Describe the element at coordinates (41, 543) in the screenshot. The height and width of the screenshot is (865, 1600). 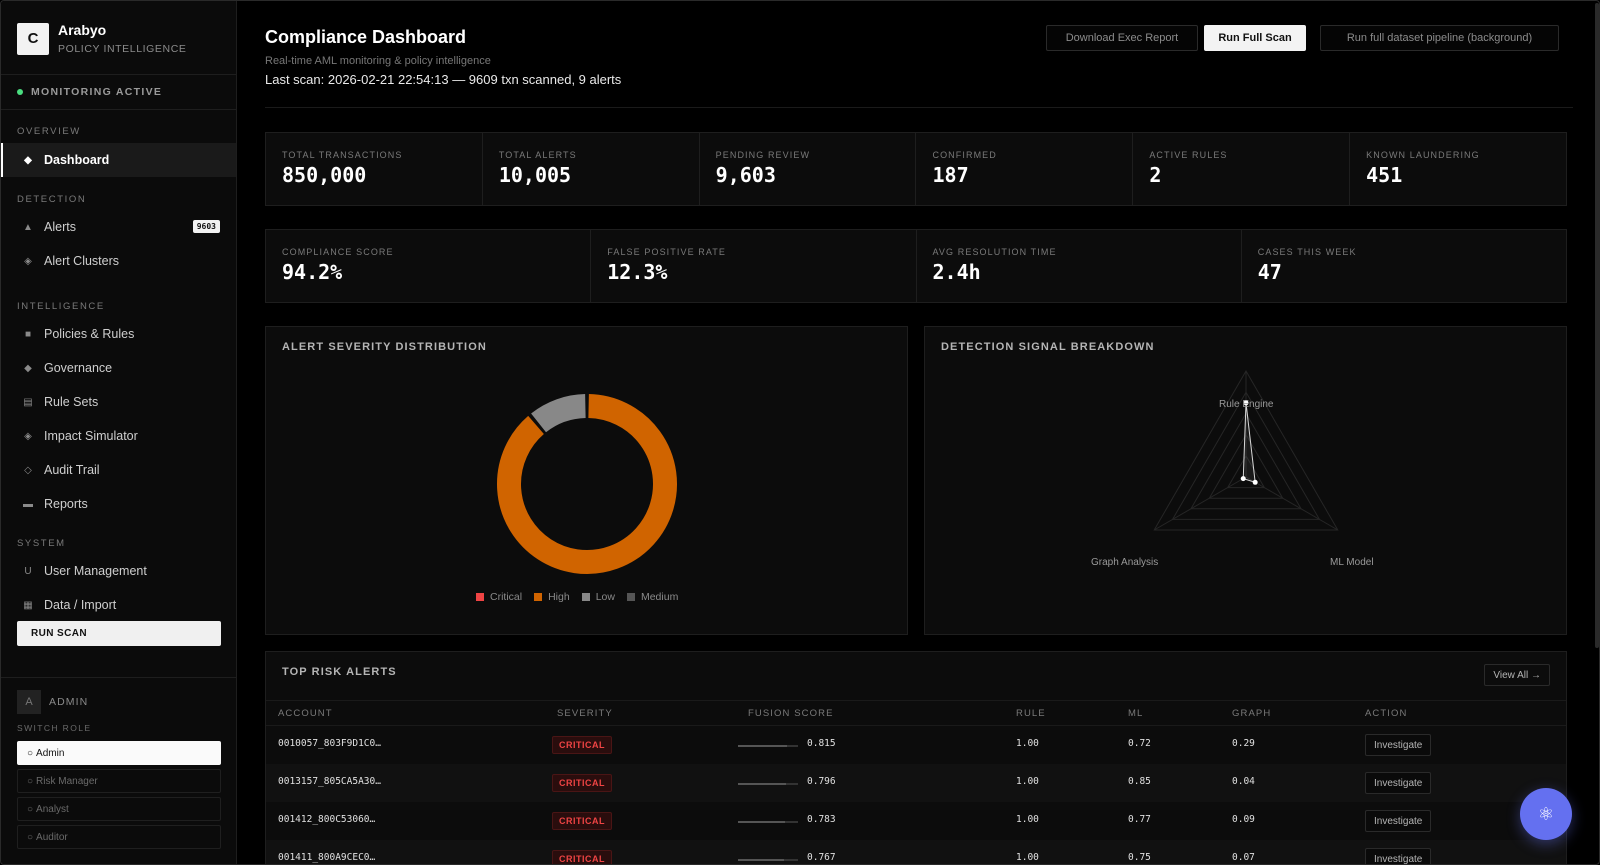
I see `nav-section-system: SYSTEM` at that location.